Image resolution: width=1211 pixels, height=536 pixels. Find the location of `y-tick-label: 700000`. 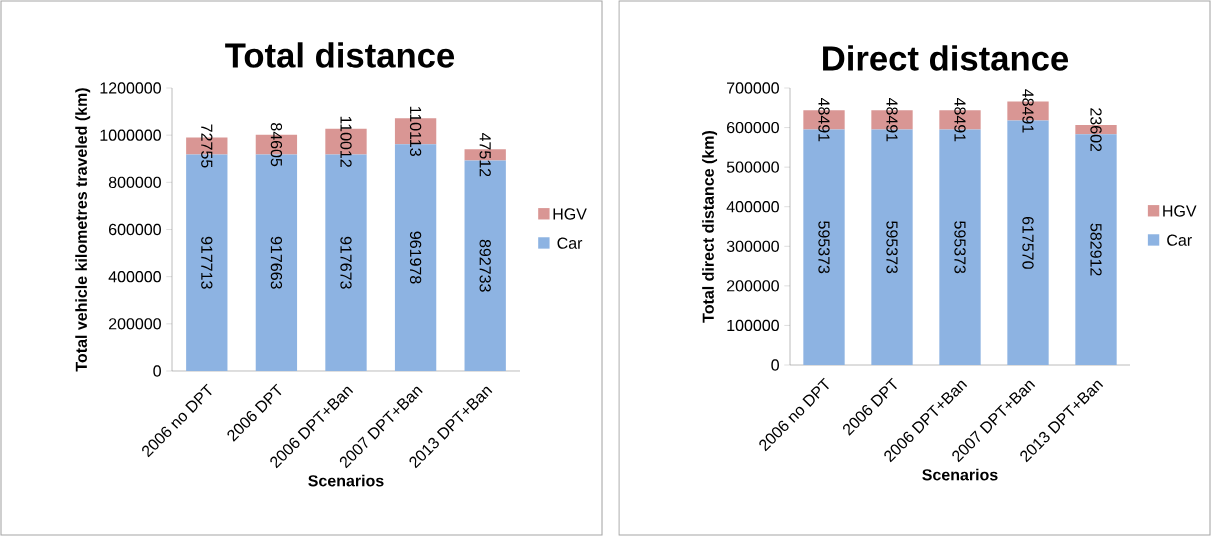

y-tick-label: 700000 is located at coordinates (753, 88).